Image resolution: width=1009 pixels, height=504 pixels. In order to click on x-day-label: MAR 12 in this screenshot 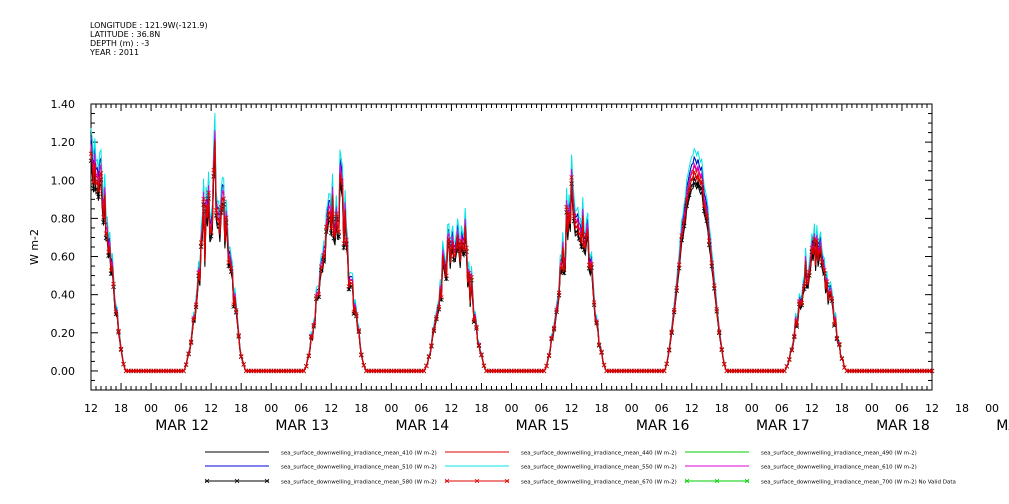, I will do `click(182, 426)`.